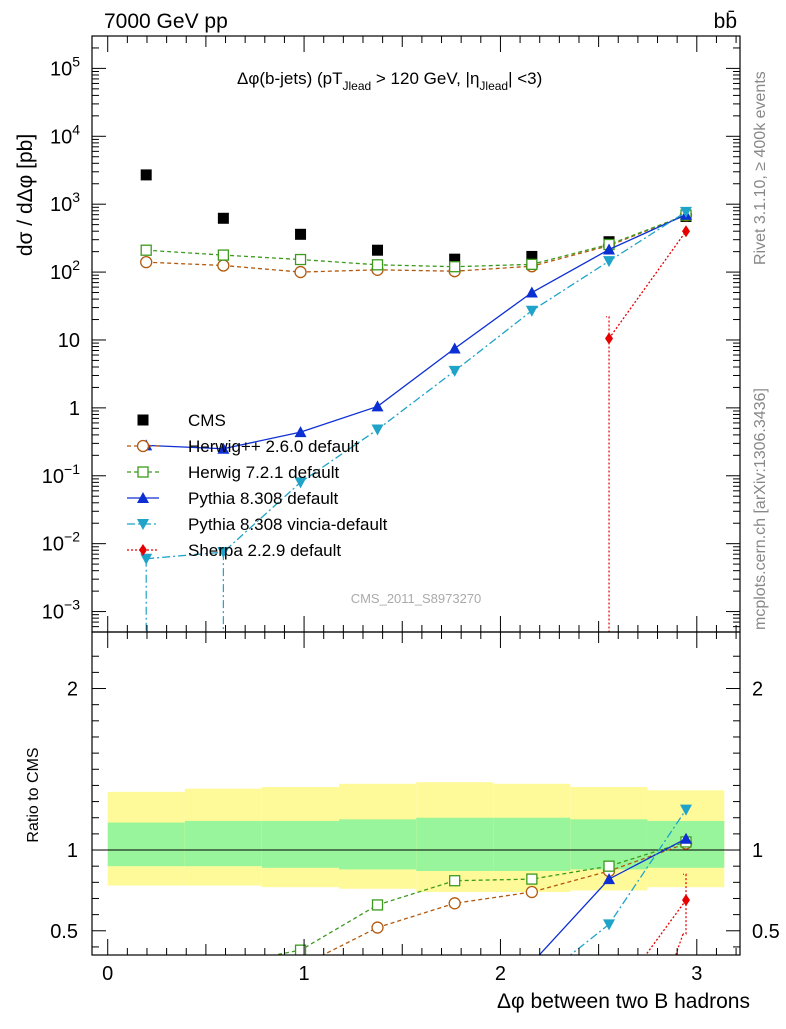 Image resolution: width=786 pixels, height=1029 pixels. I want to click on legend-vincia-marker, so click(143, 524).